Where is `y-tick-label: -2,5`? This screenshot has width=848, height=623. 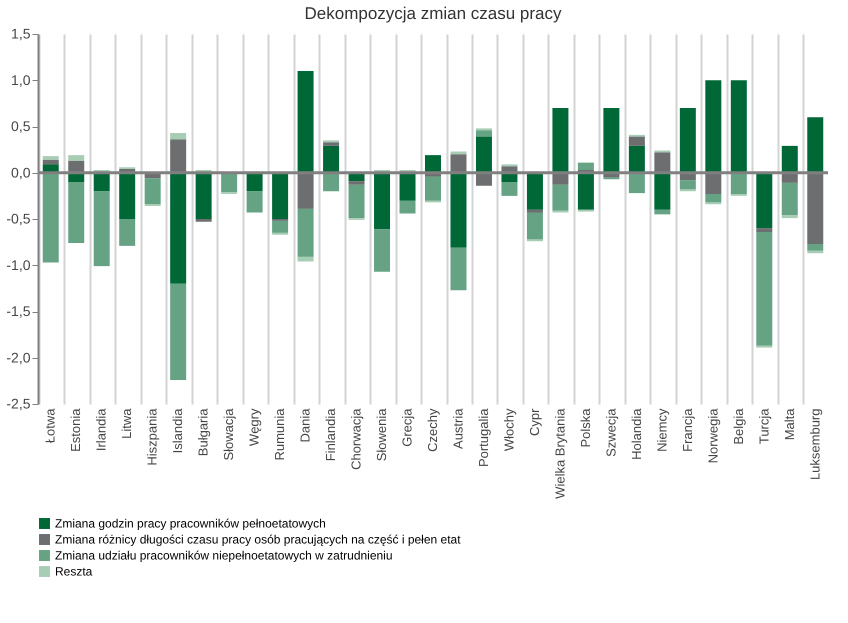
y-tick-label: -2,5 is located at coordinates (18, 404).